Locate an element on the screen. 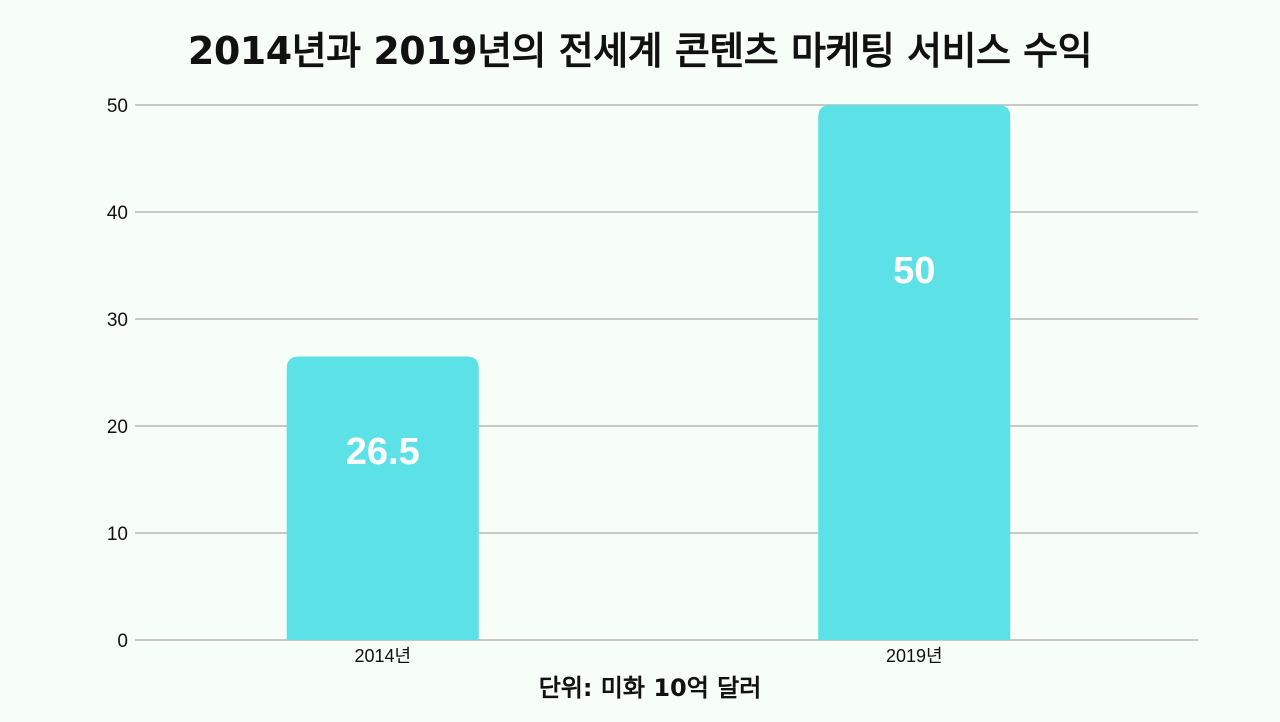 The width and height of the screenshot is (1280, 722). bar-data-label: 50 is located at coordinates (914, 271).